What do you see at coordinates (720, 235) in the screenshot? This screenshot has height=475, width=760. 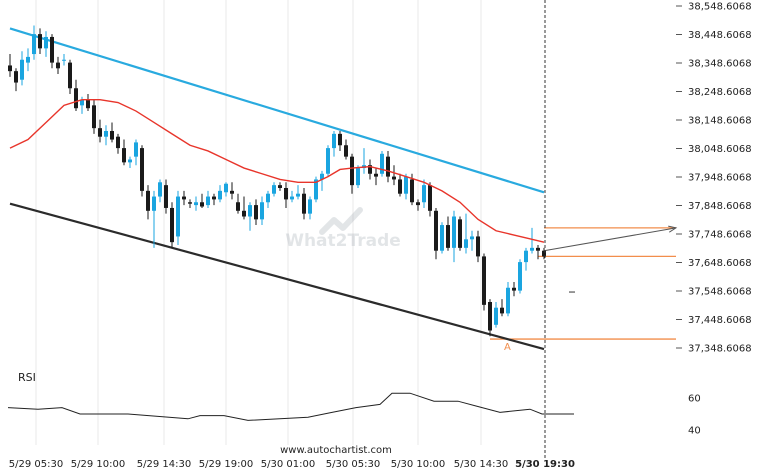 I see `price-tick-label: 37,748.6068` at bounding box center [720, 235].